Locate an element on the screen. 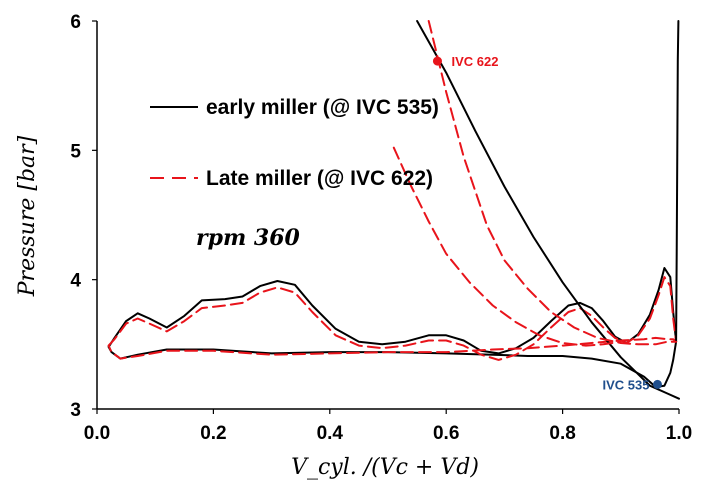  y-axis-label: Pressure [bar] is located at coordinates (27, 216).